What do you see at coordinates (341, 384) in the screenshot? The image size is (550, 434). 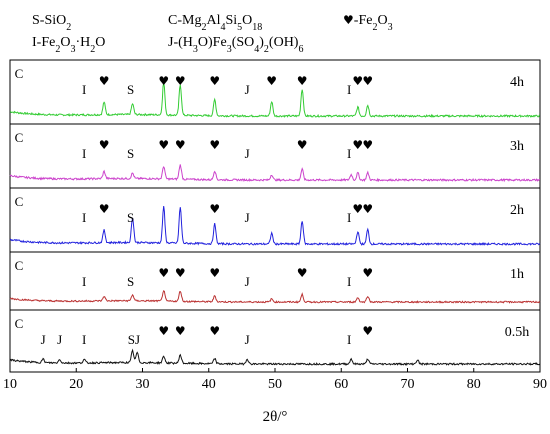 I see `x-tick-label: 60` at bounding box center [341, 384].